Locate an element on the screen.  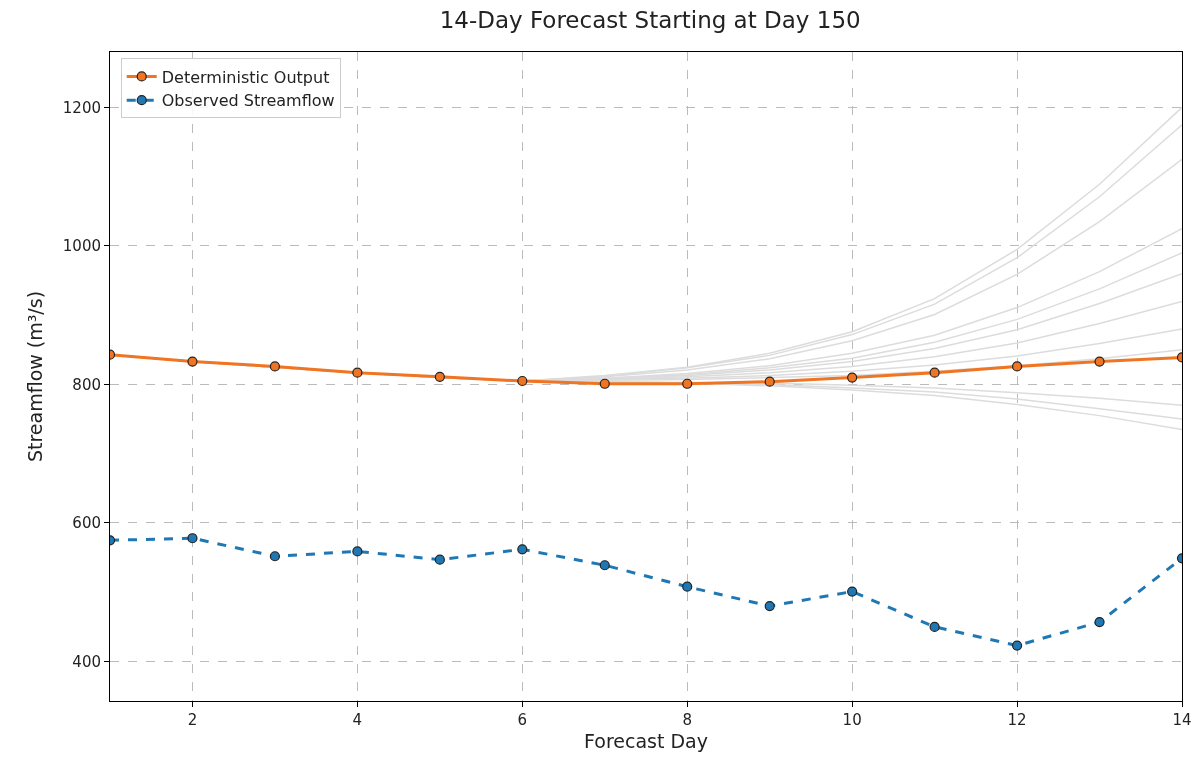
x-axis-title: Forecast Day is located at coordinates (646, 740).